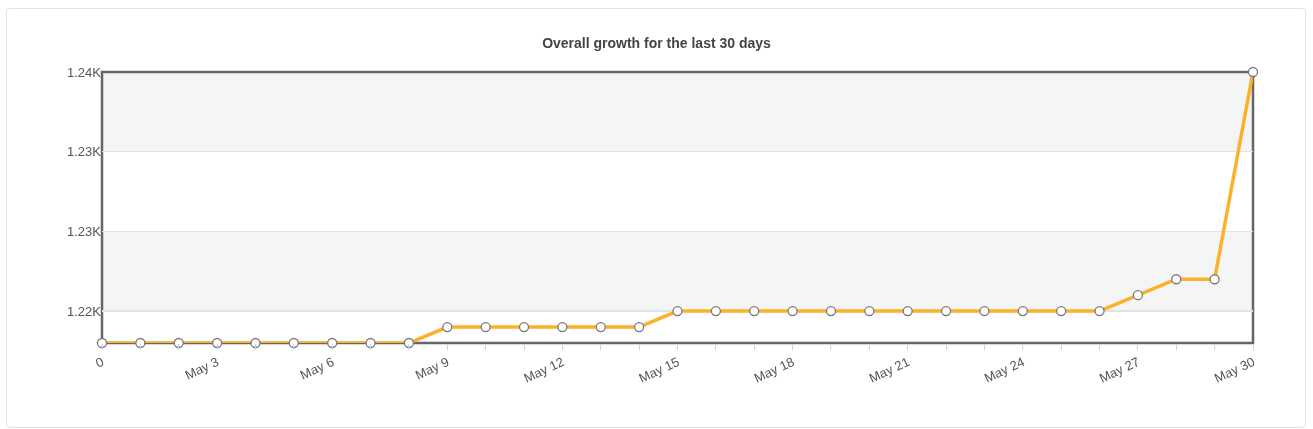 This screenshot has height=429, width=1313. I want to click on x-tick-label: May 6, so click(317, 368).